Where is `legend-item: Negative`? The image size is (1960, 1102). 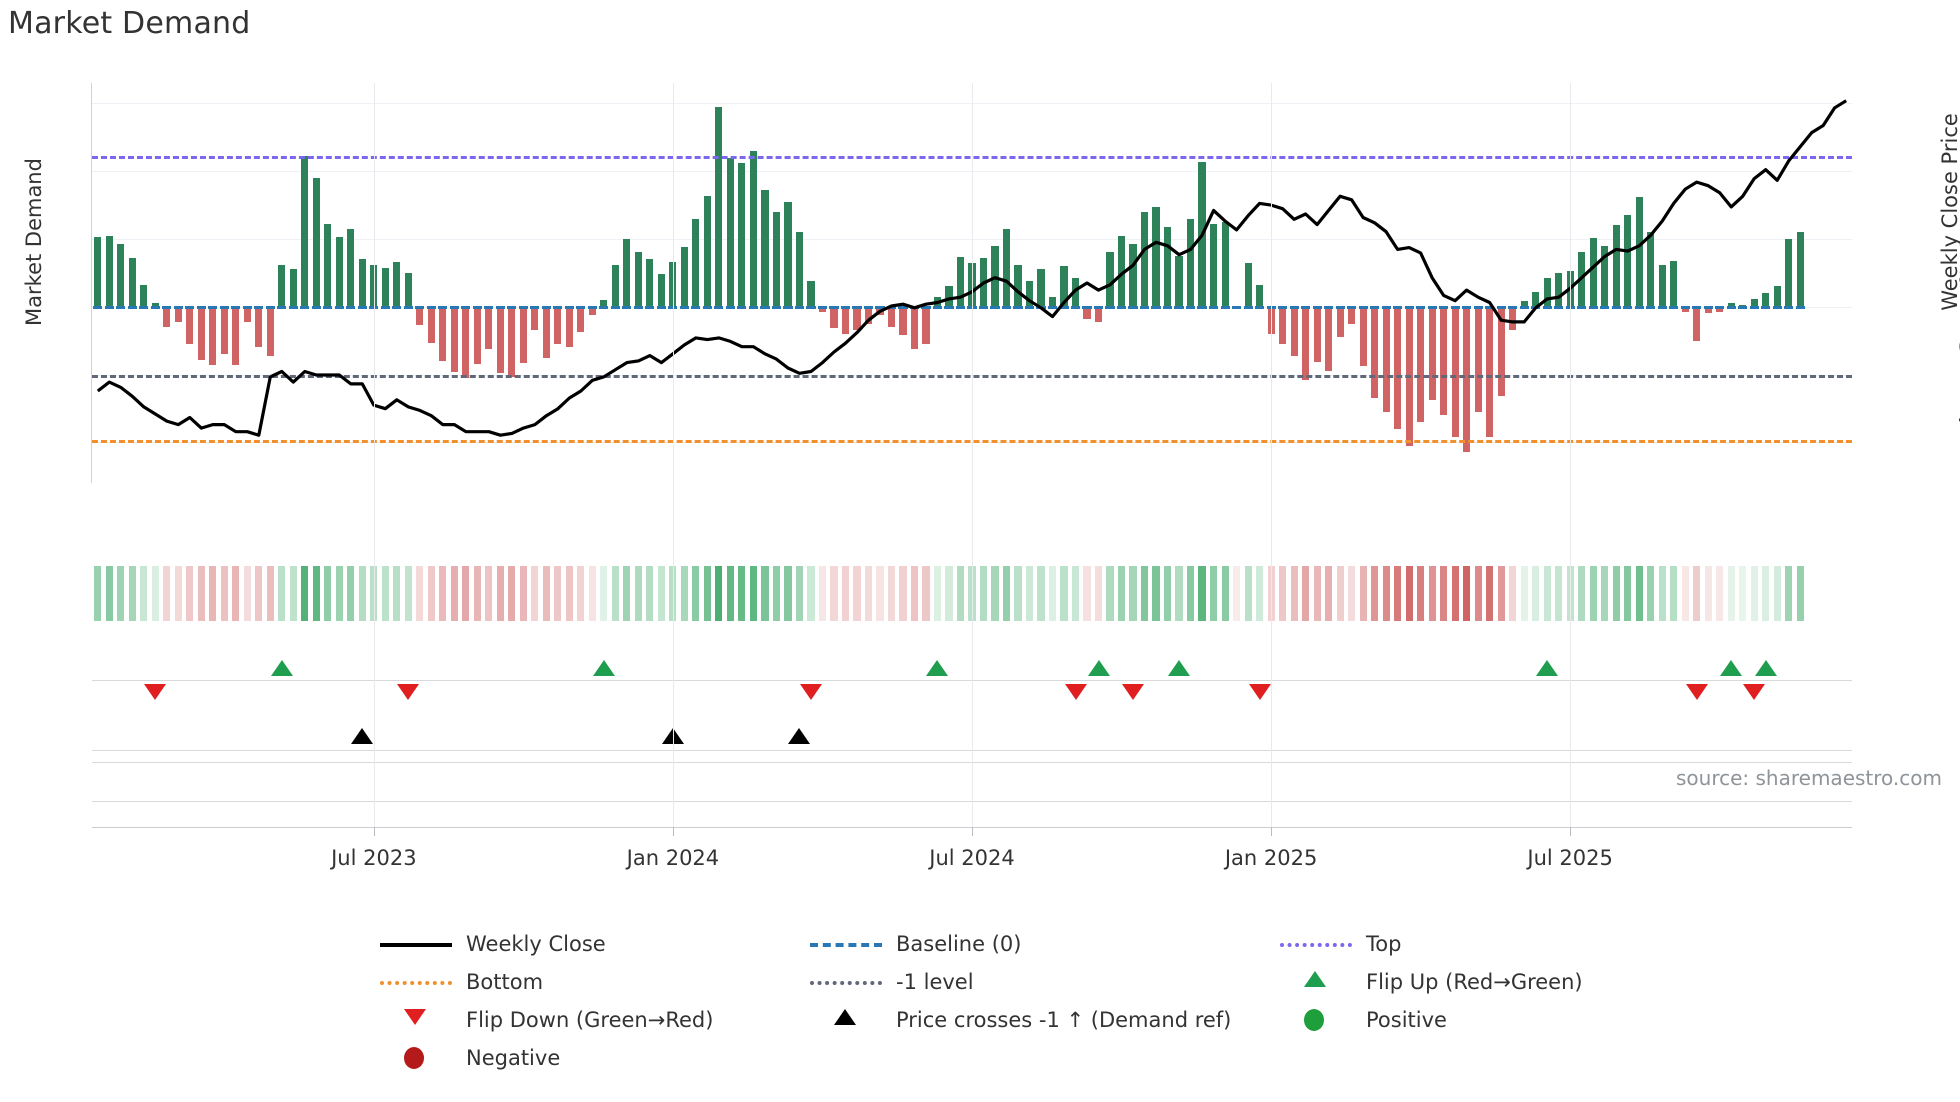 legend-item: Negative is located at coordinates (595, 1058).